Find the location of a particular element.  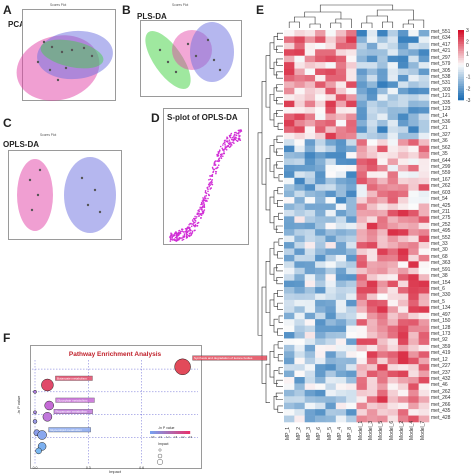

x-tick-label: 0.3 is located at coordinates (88, 468).